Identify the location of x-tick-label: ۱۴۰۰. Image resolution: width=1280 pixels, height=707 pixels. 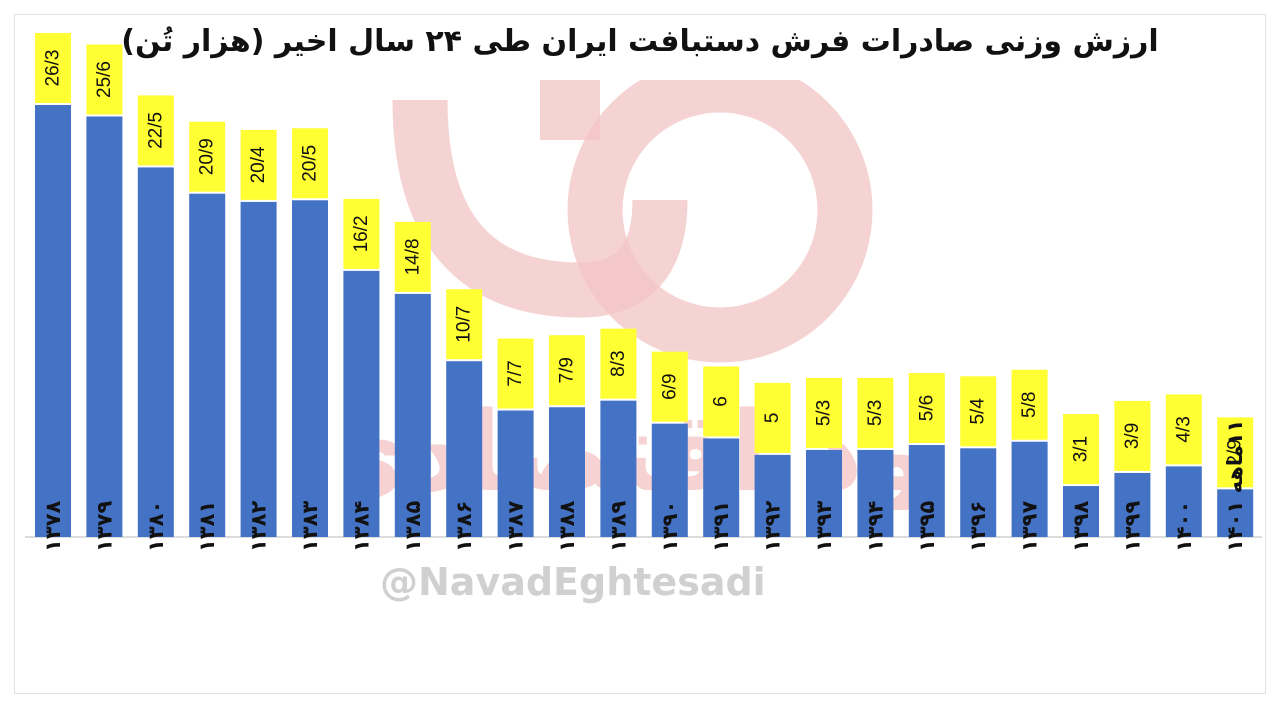
(1184, 526).